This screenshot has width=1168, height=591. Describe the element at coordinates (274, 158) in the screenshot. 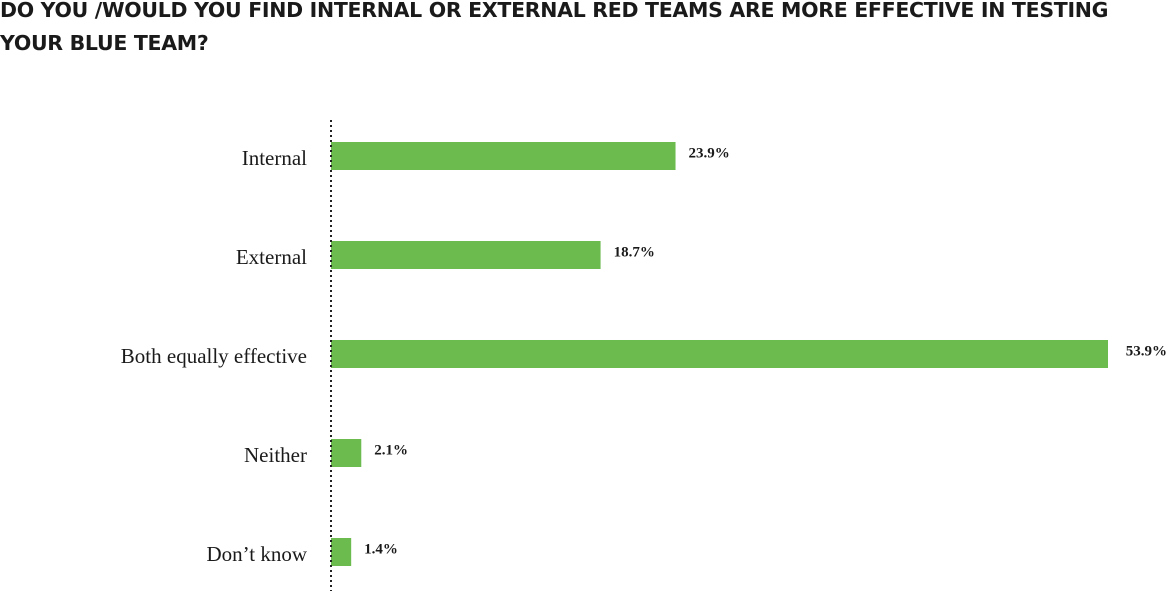

I see `category-label: Internal` at that location.